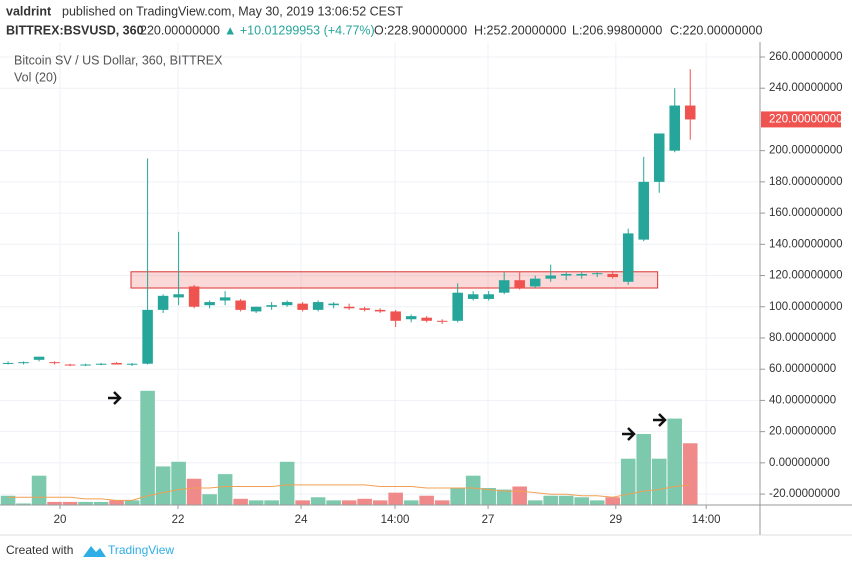 The image size is (852, 574). What do you see at coordinates (39, 550) in the screenshot?
I see `footer-created: Created with` at bounding box center [39, 550].